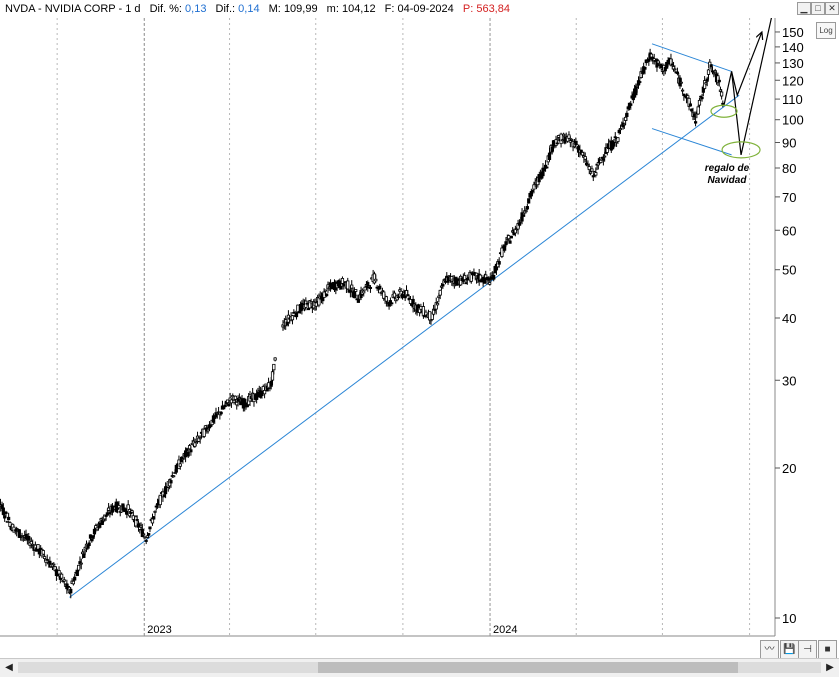 This screenshot has width=839, height=677. I want to click on min-label: m:, so click(332, 9).